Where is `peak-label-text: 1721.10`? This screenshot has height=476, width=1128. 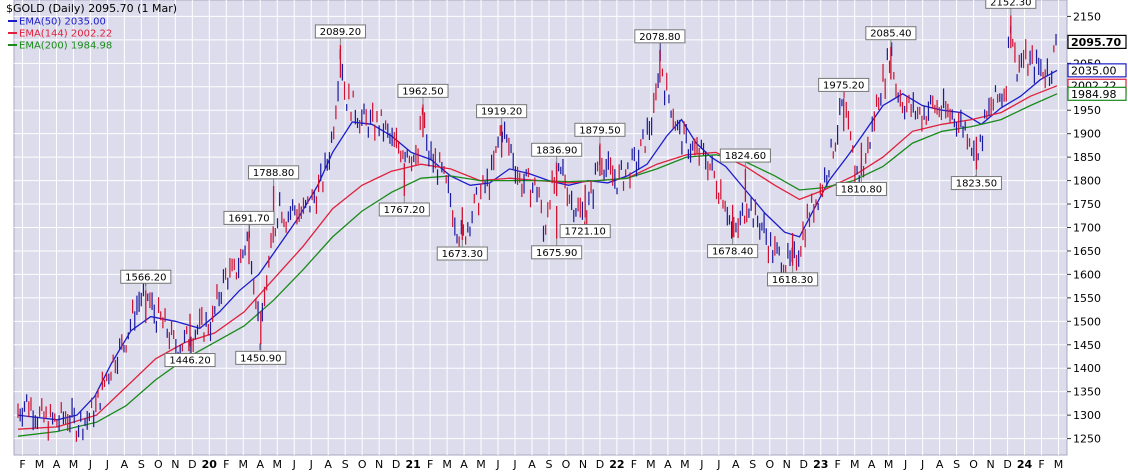
peak-label-text: 1721.10 is located at coordinates (584, 232).